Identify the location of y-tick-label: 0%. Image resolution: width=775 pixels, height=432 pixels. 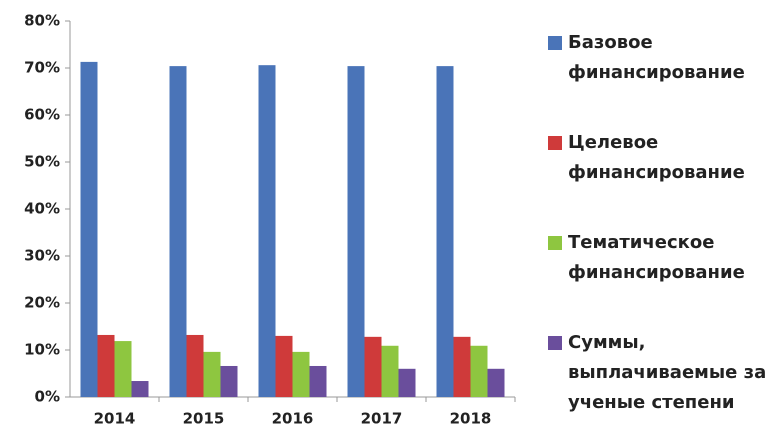
(47, 397).